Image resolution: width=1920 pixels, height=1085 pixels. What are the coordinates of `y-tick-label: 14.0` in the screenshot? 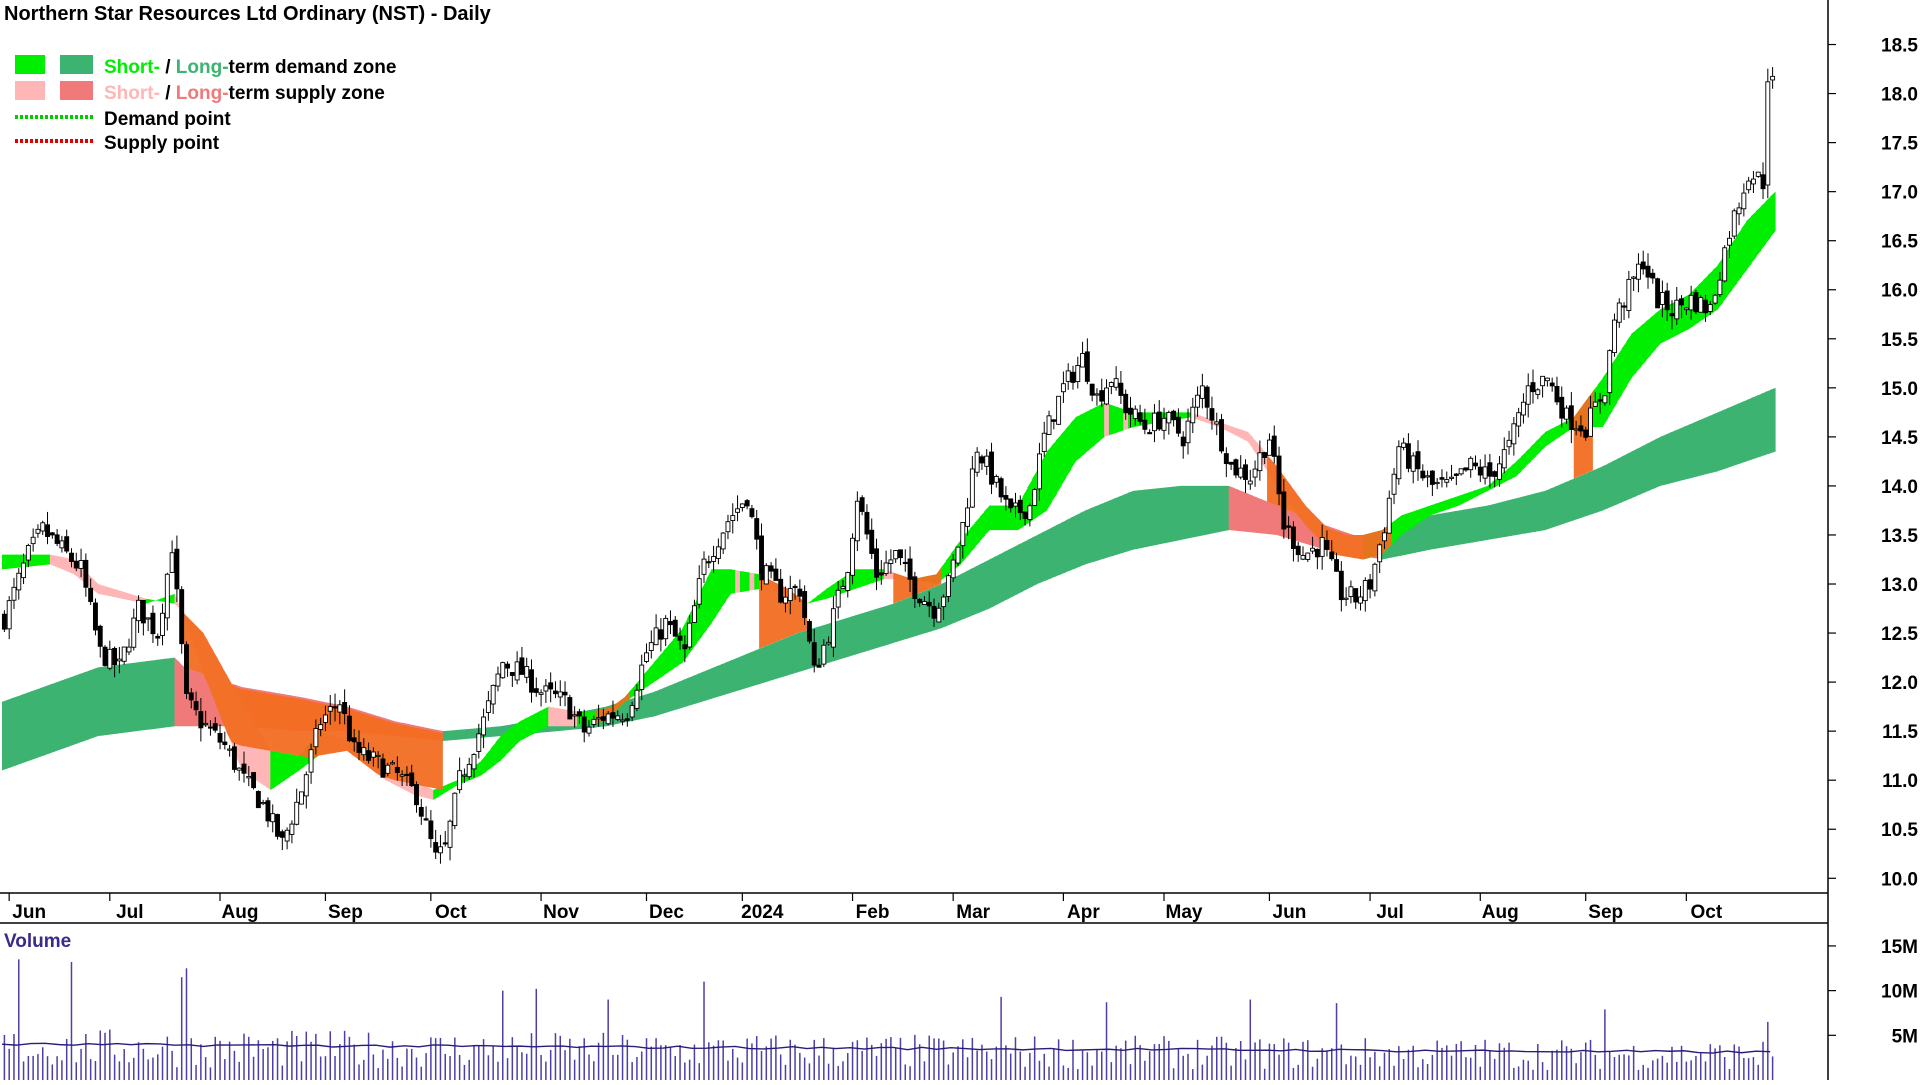 It's located at (1899, 487).